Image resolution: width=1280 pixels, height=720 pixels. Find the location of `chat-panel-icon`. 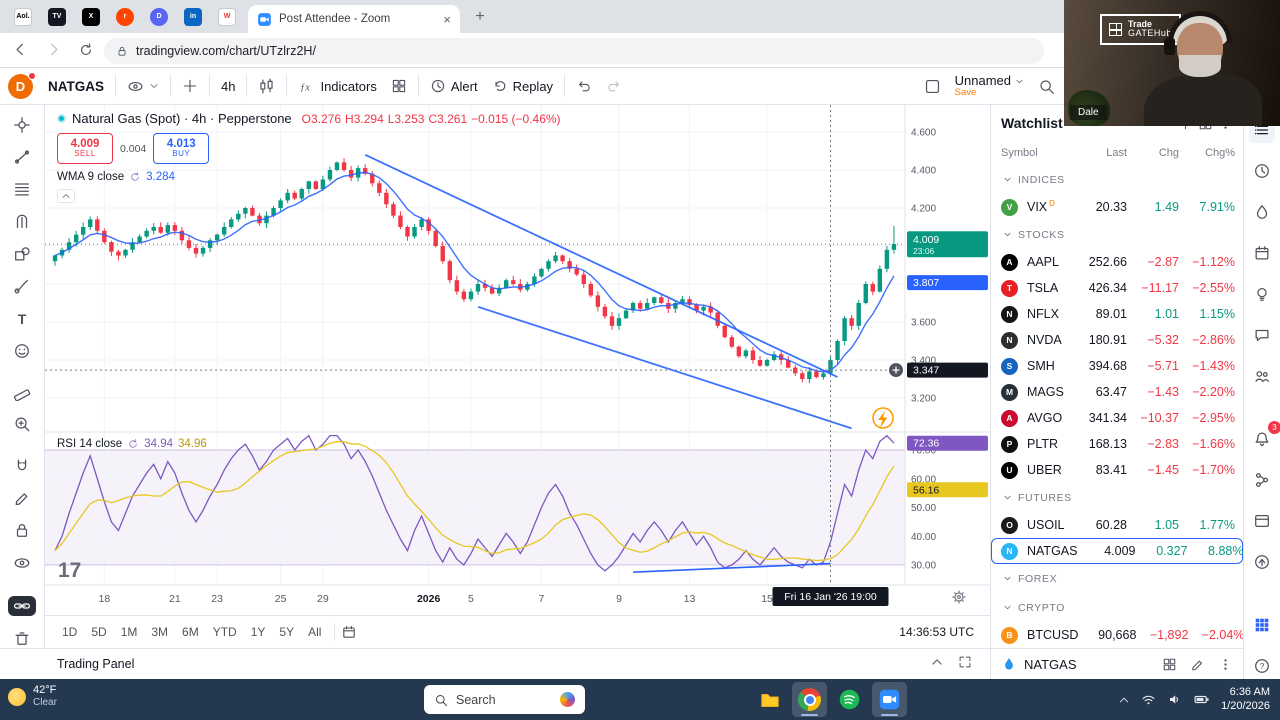

chat-panel-icon is located at coordinates (1262, 335).